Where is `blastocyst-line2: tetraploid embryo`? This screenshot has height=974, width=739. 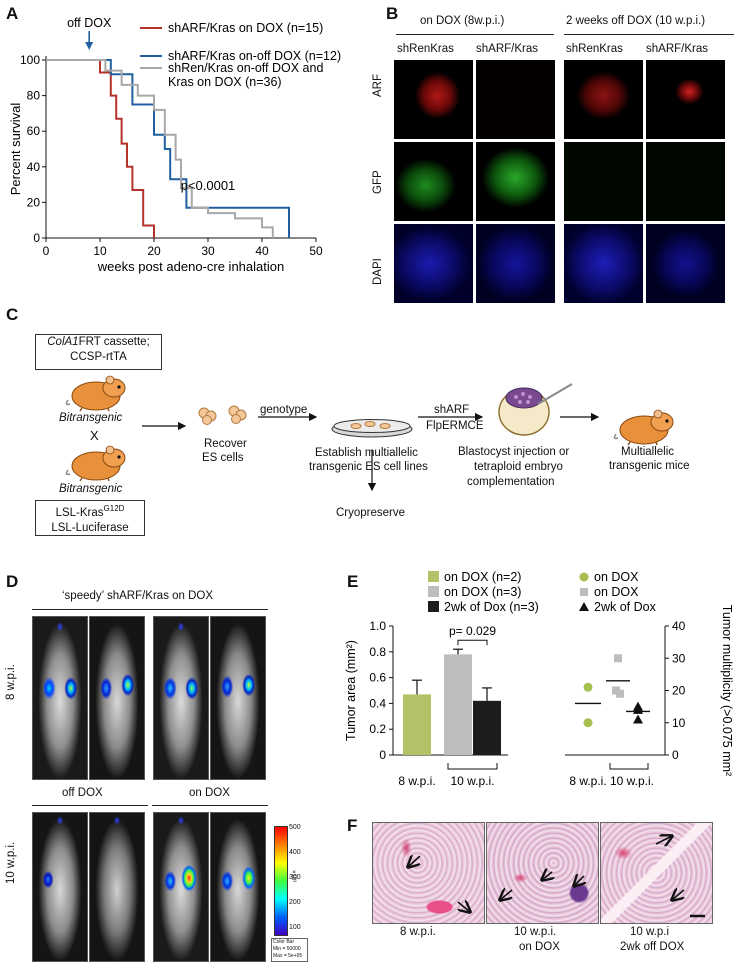
blastocyst-line2: tetraploid embryo is located at coordinates (518, 467).